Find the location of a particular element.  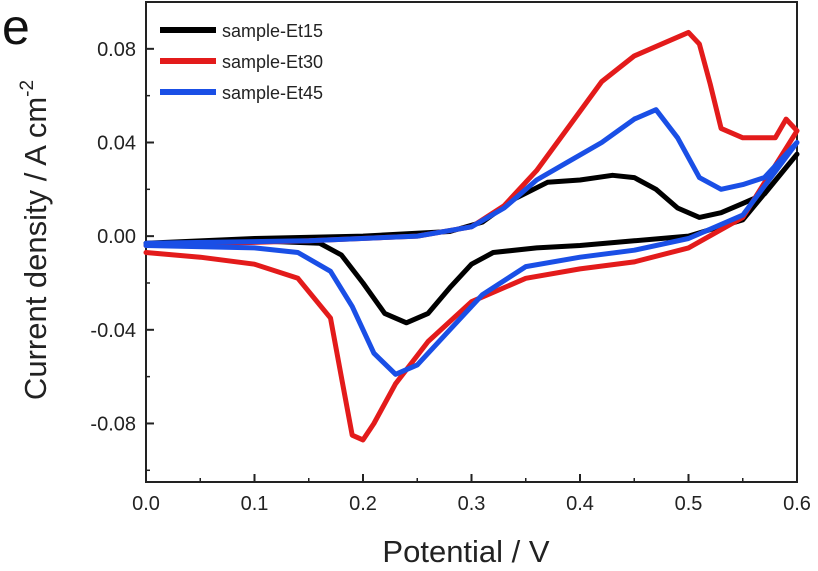

legend-label: sample-Et30 is located at coordinates (272, 62).